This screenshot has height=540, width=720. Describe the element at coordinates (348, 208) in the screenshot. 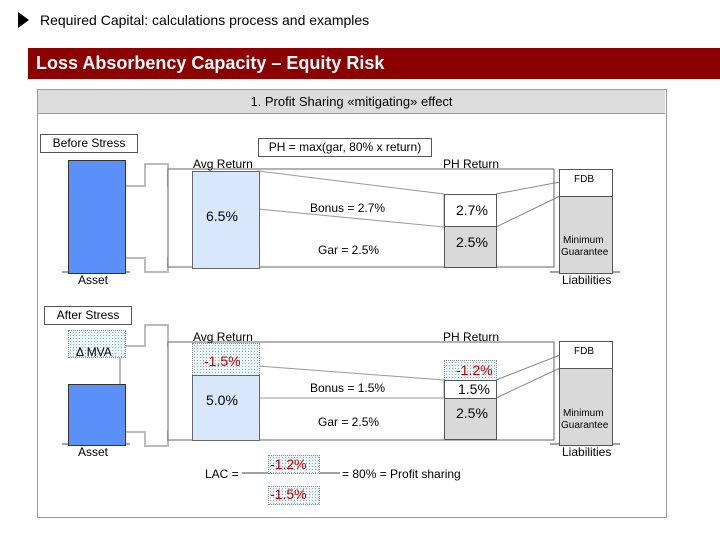

I see `before-bonus-text: Bonus = 2.7%` at that location.